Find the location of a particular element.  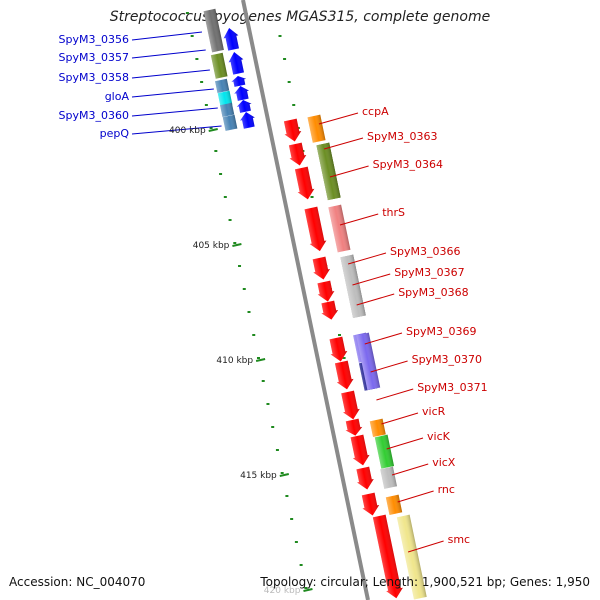

gene-label: ccpA is located at coordinates (375, 111).